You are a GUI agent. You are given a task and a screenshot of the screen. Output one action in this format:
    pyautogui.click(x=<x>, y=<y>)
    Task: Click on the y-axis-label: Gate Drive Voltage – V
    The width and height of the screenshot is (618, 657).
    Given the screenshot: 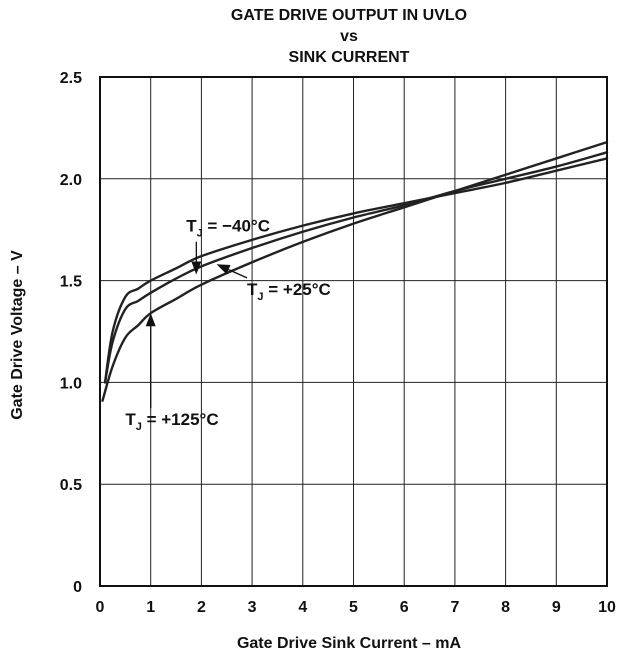 What is the action you would take?
    pyautogui.click(x=17, y=335)
    